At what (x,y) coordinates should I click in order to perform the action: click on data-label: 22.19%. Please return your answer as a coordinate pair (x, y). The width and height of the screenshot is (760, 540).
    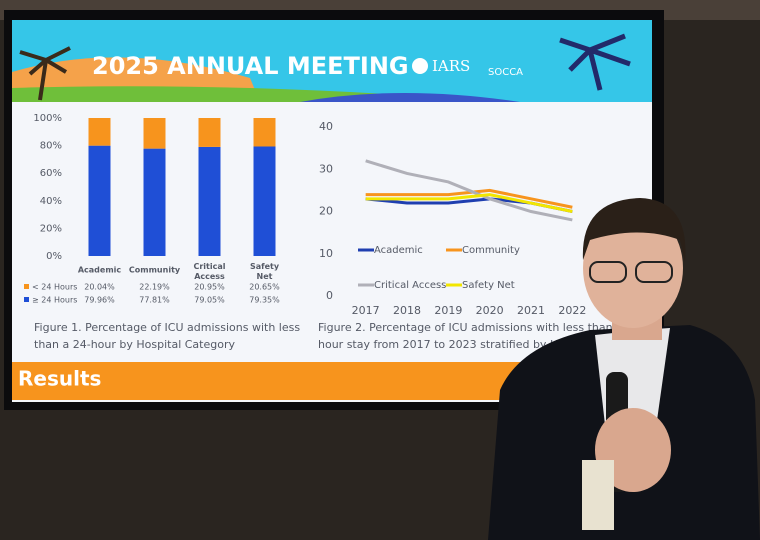
    Looking at the image, I should click on (154, 287).